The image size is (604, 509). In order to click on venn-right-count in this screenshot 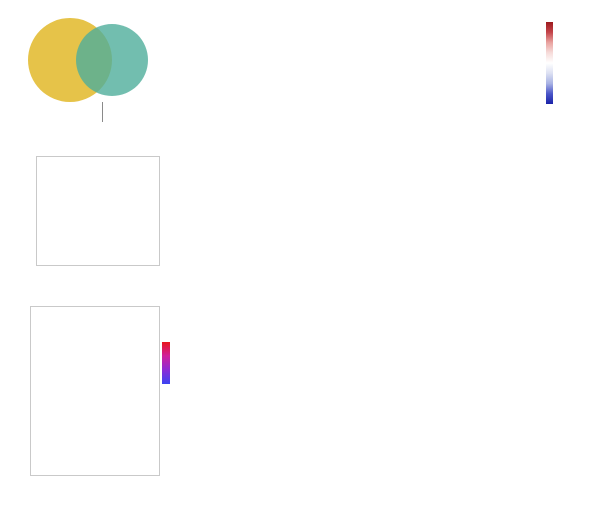, I will do `click(131, 54)`.